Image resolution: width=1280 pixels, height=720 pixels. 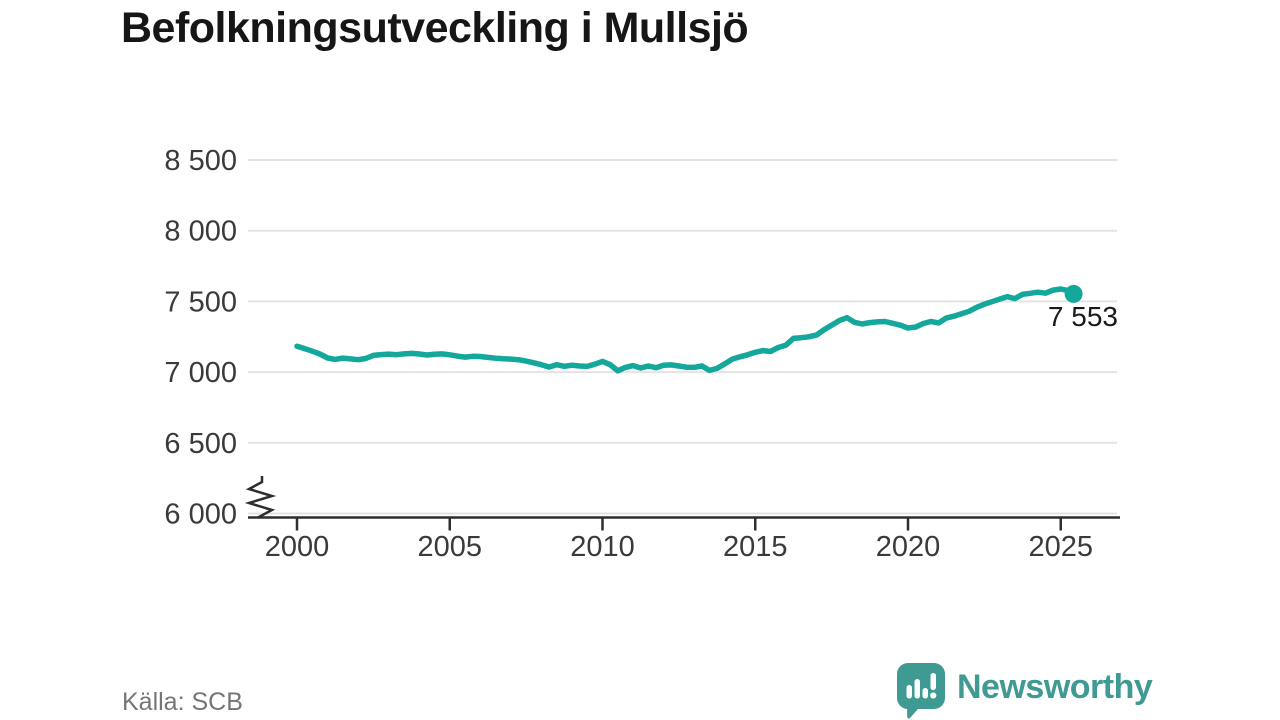 What do you see at coordinates (435, 28) in the screenshot?
I see `chart-title: Befolkningsutveckling i Mullsjö` at bounding box center [435, 28].